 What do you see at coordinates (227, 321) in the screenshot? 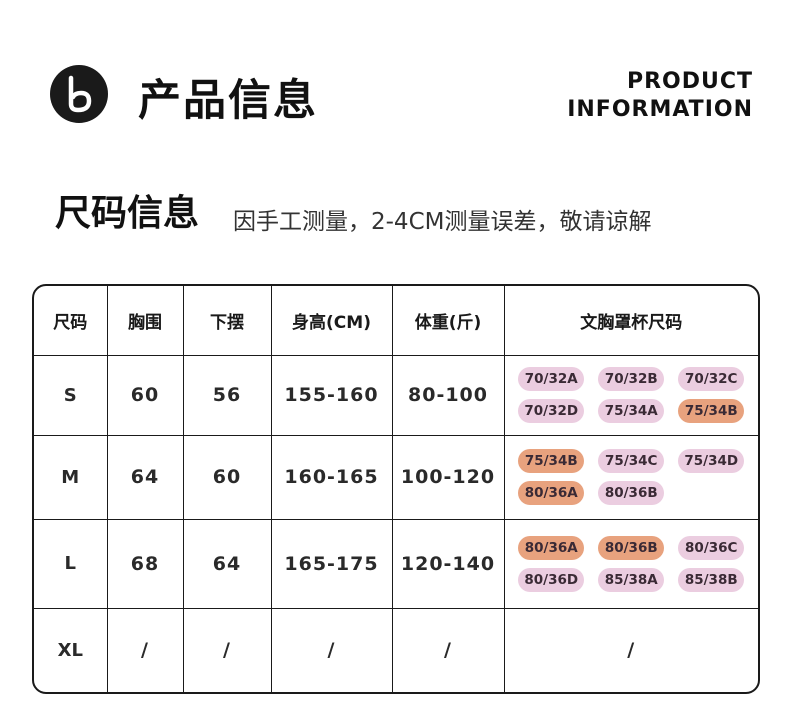
I see `header-hem: 下摆` at bounding box center [227, 321].